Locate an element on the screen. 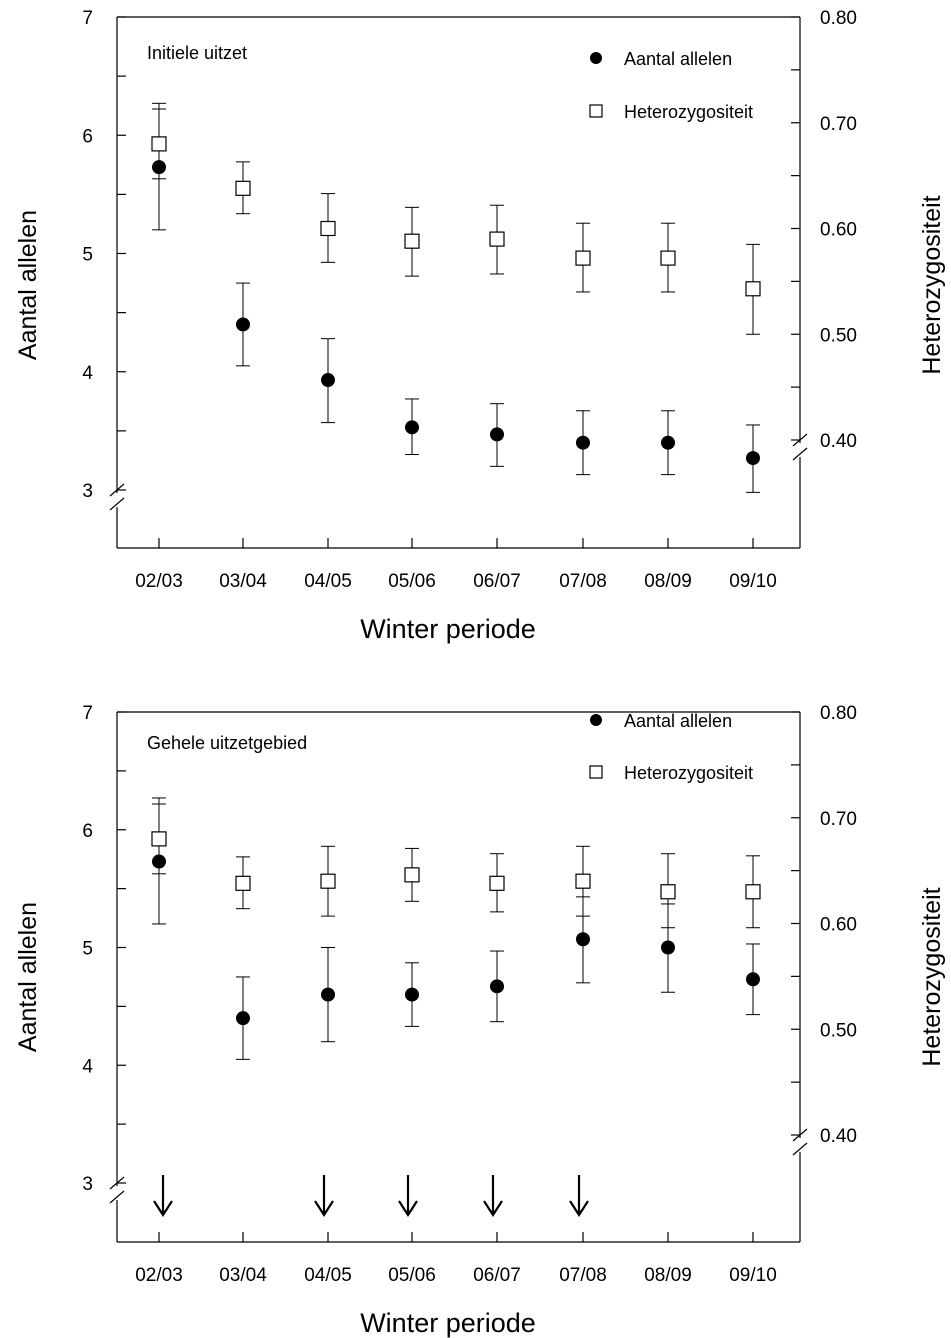 This screenshot has width=951, height=1338. panel-label: Gehele uitzetgebied is located at coordinates (227, 743).